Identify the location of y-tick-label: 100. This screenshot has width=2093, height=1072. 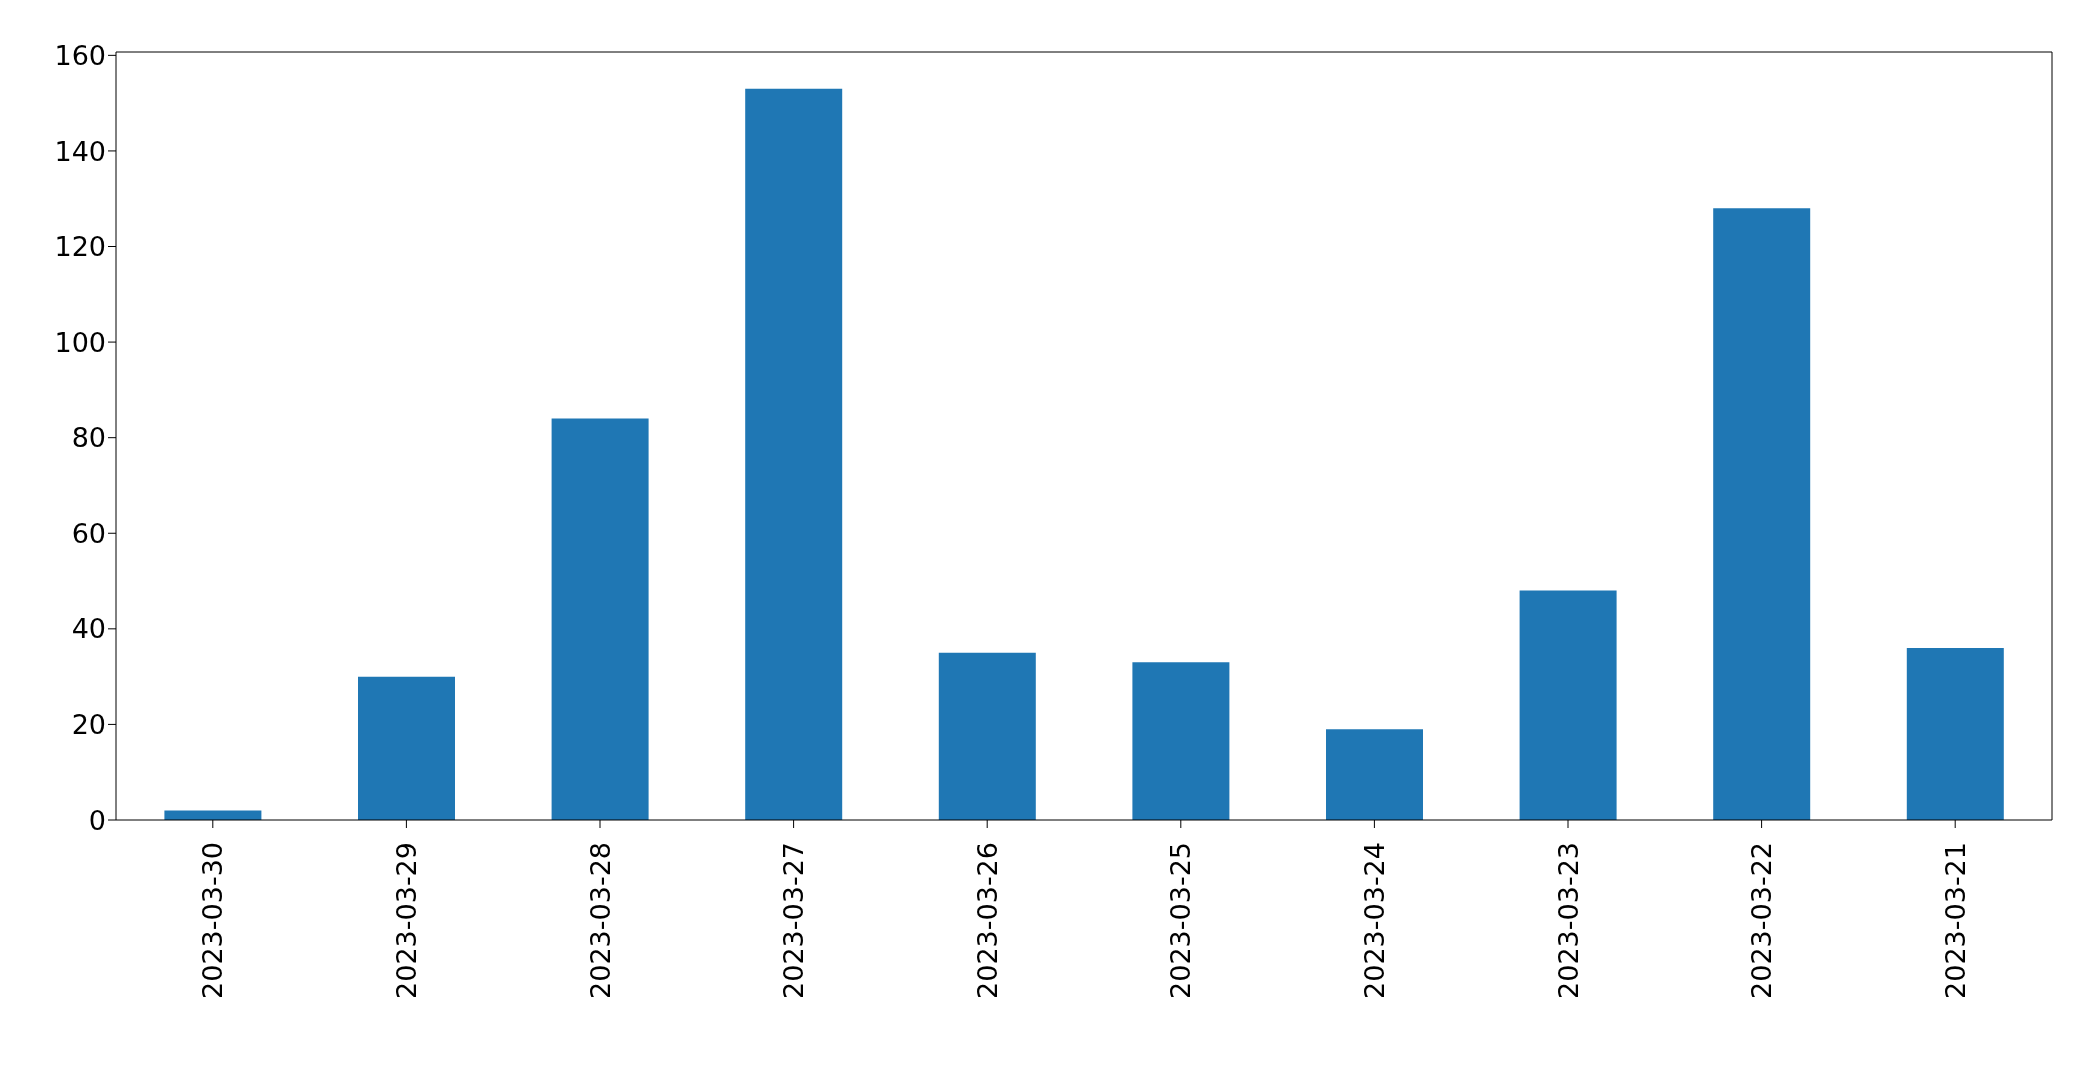
(80, 342).